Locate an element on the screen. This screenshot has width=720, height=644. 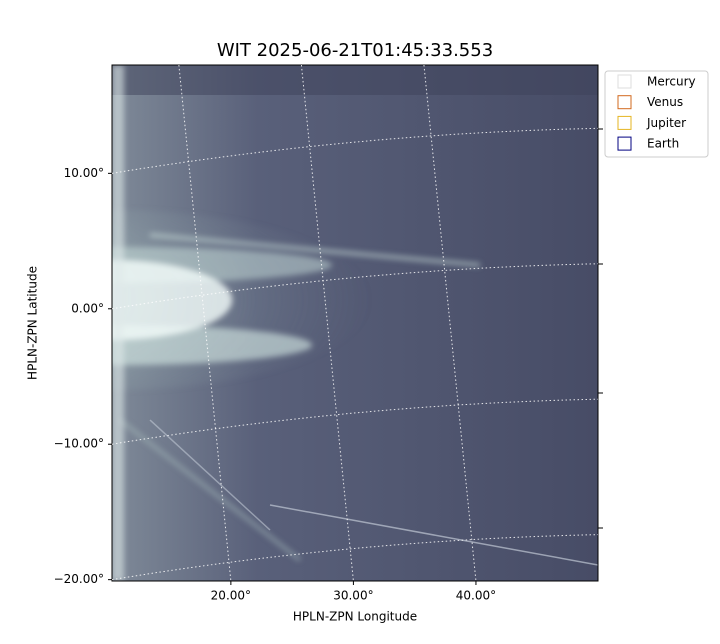
y-tick-label: 0.00° is located at coordinates (87, 308).